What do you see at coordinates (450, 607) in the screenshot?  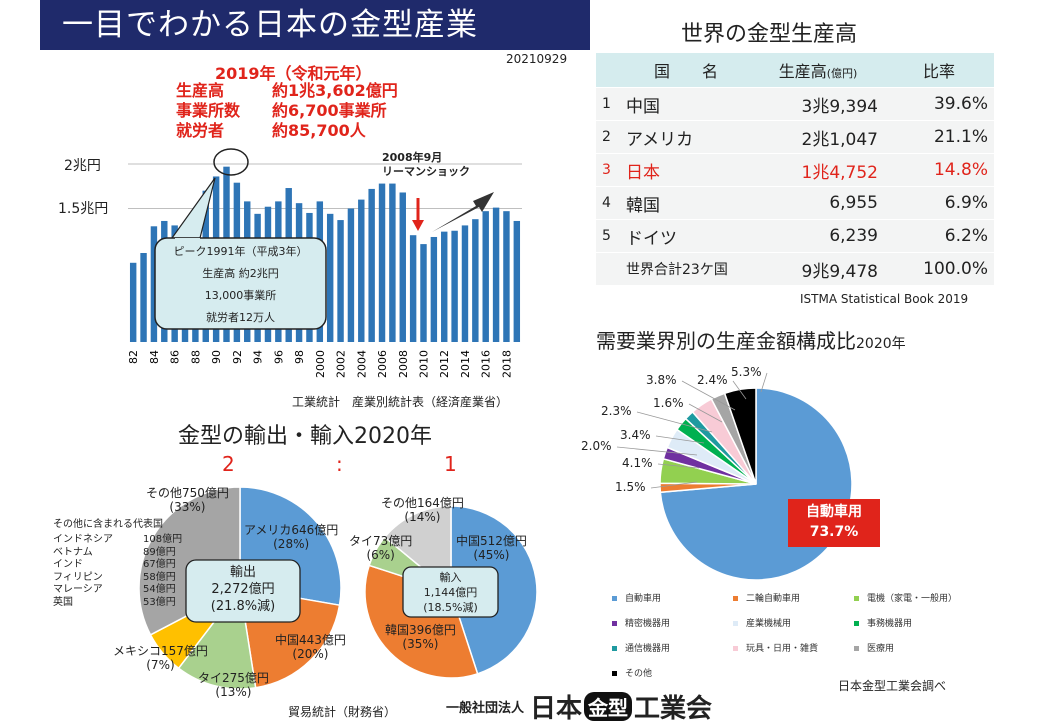 I see `center-line: (18.5%減)` at bounding box center [450, 607].